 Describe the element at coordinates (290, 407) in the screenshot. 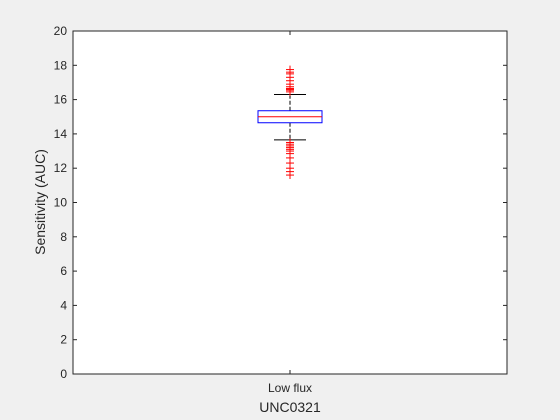

I see `x-axis-label: UNC0321` at that location.